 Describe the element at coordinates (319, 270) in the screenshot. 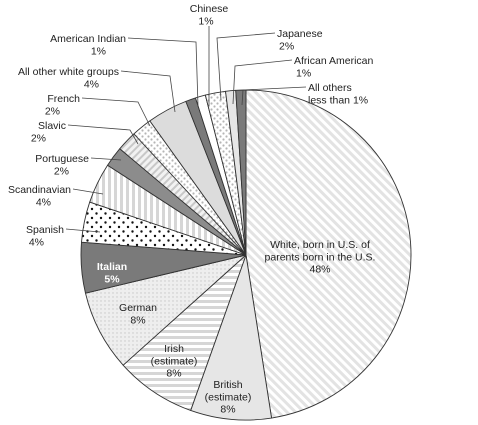

I see `label-line: 48%` at that location.